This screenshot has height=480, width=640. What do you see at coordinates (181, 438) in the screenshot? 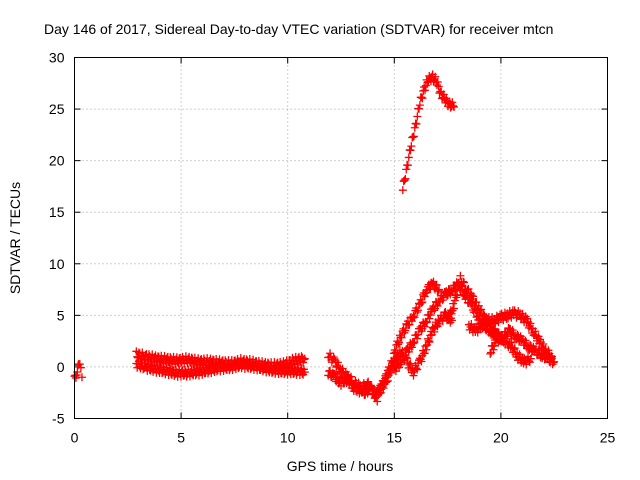
I see `x-tick-label: 5` at bounding box center [181, 438].